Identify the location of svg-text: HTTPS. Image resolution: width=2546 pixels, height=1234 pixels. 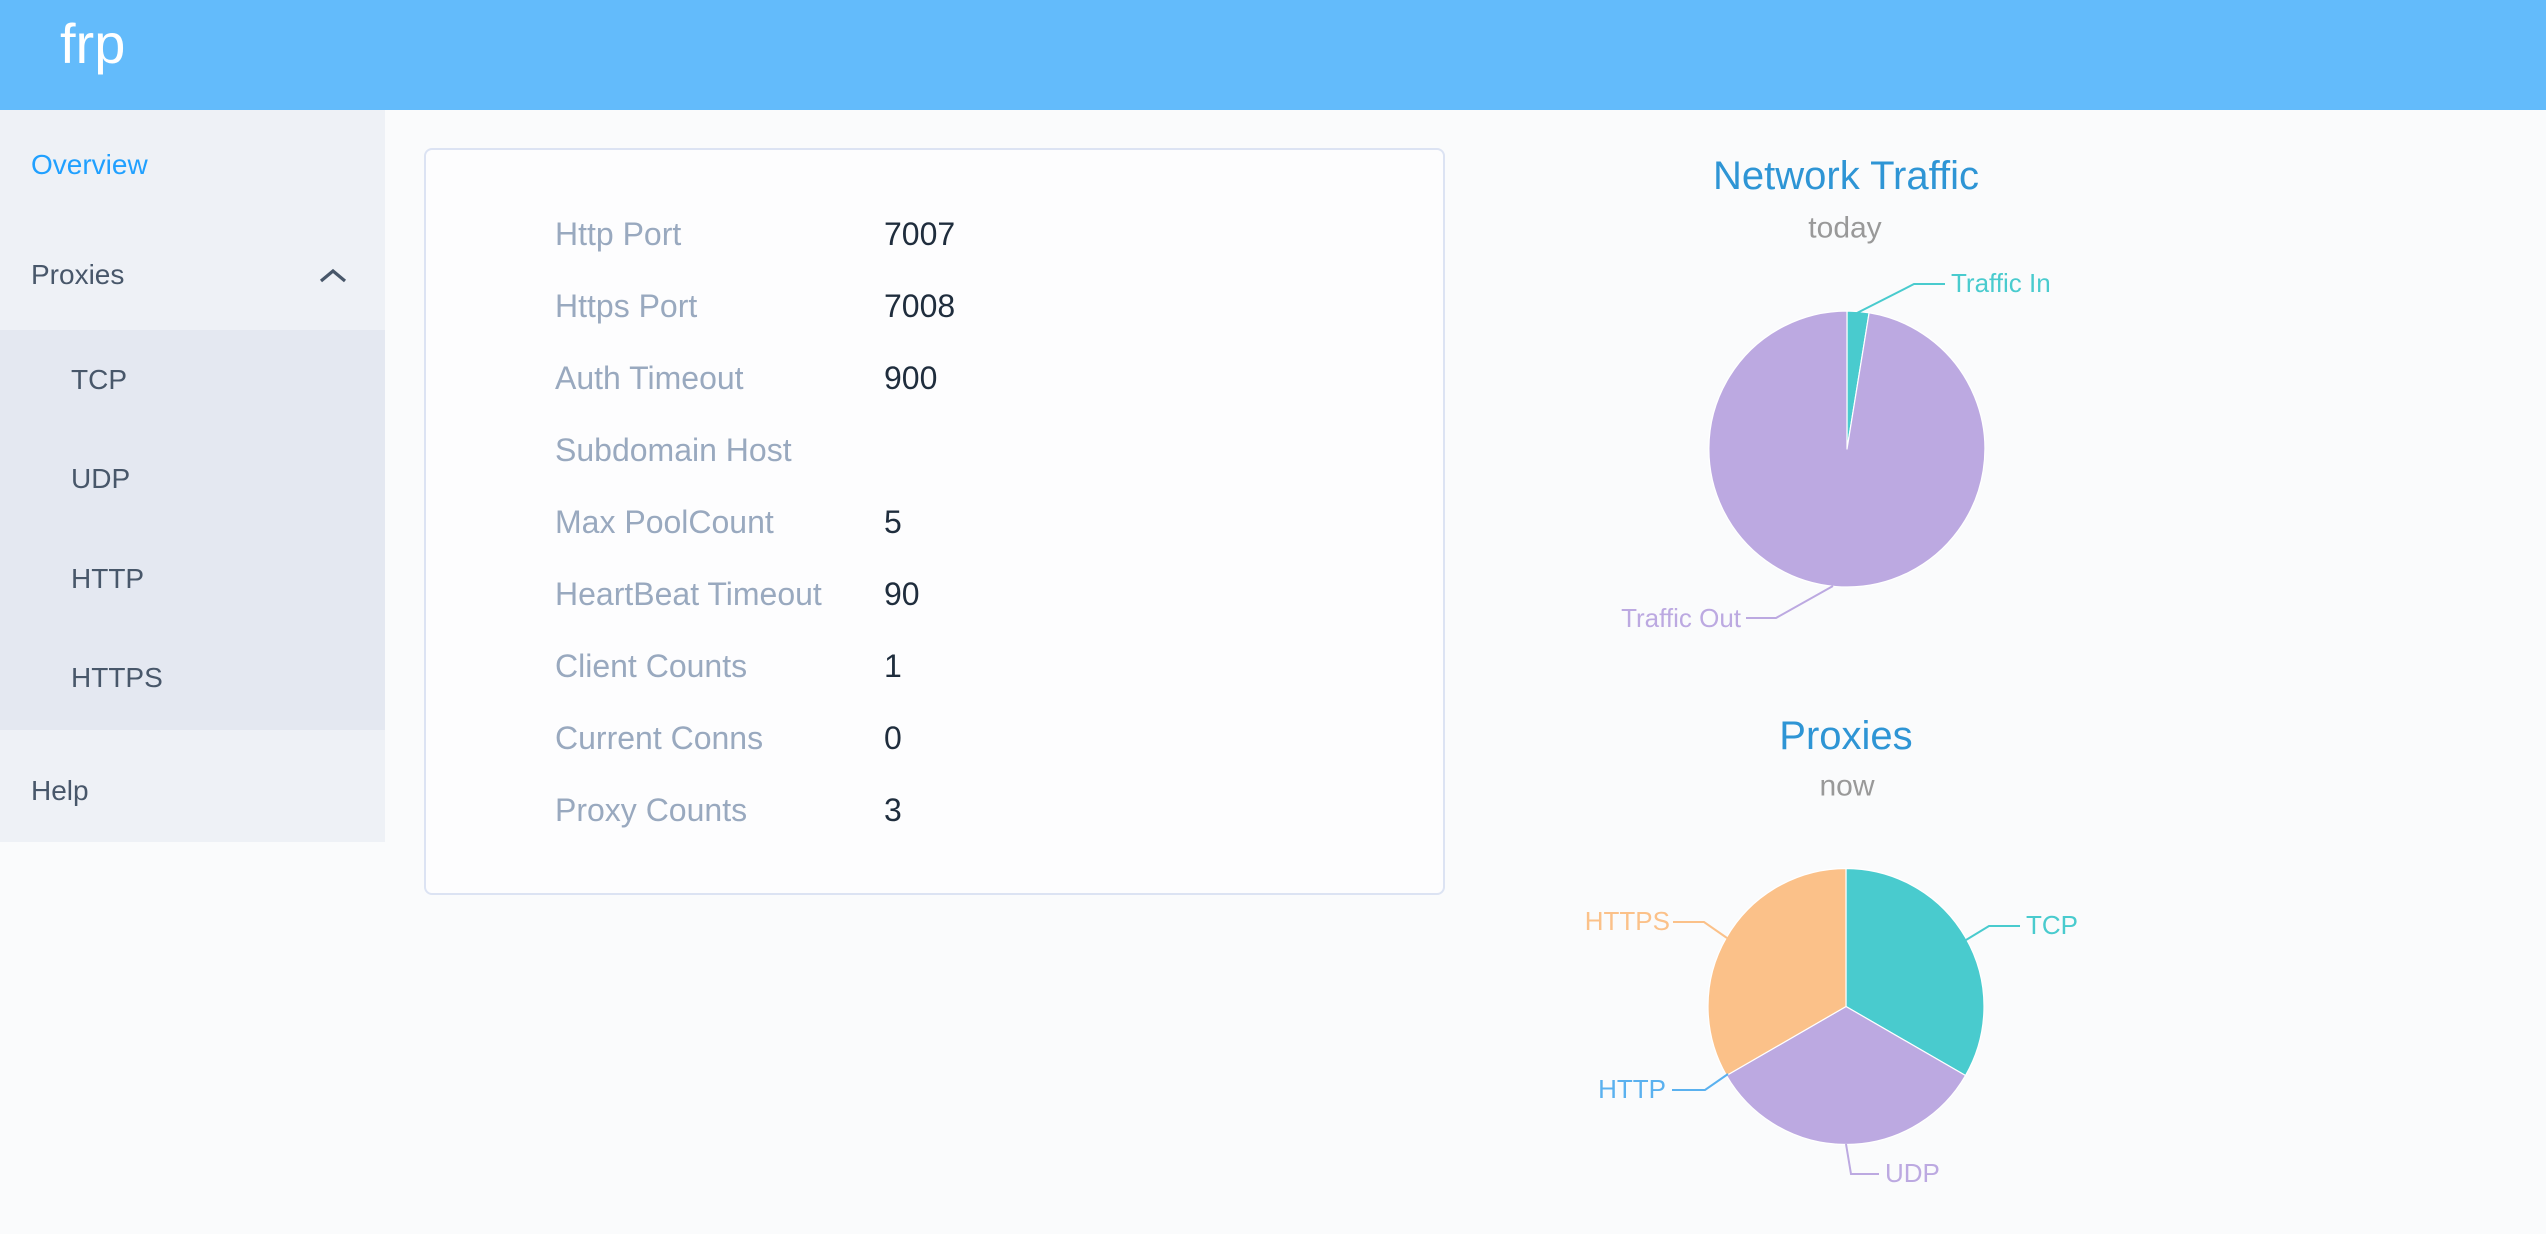
(1627, 921).